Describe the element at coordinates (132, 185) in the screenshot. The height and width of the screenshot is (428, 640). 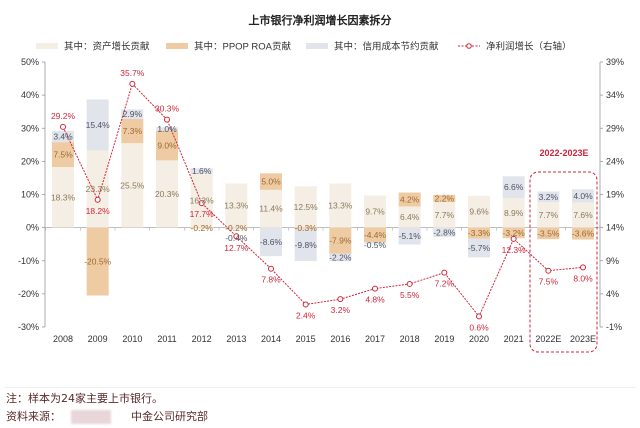
I see `bar-label: 25.5%` at that location.